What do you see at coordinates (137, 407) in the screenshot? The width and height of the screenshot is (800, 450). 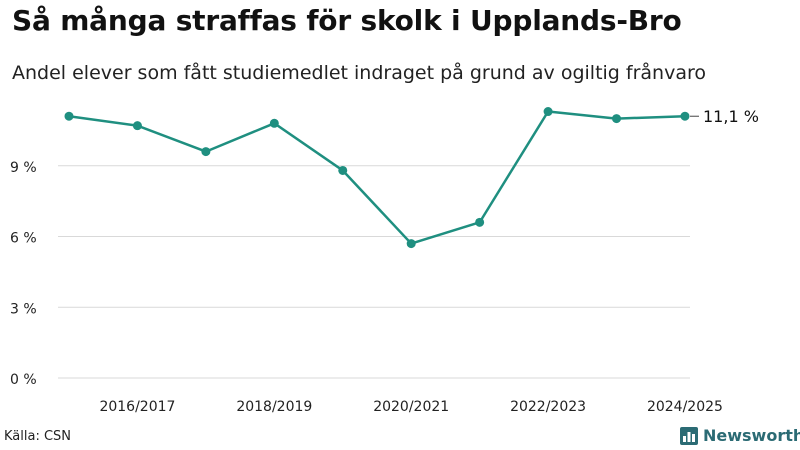 I see `x-tick-label: 2016/2017` at bounding box center [137, 407].